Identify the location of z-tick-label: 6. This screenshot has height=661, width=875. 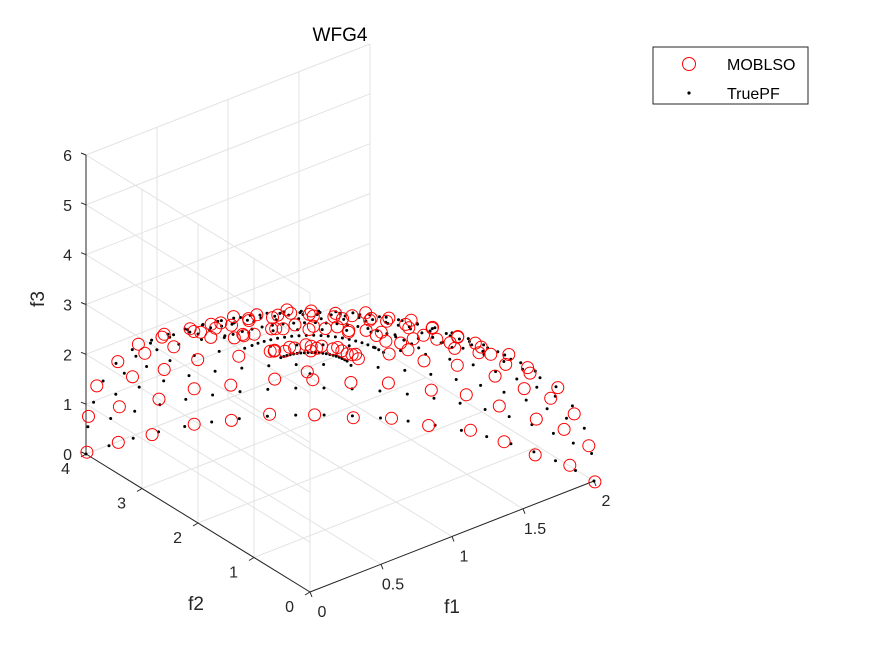
(67, 156).